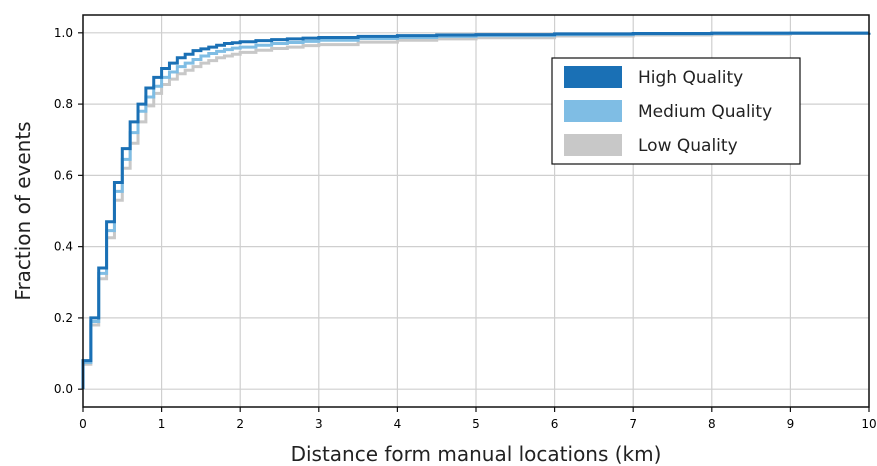 This screenshot has height=466, width=877. What do you see at coordinates (690, 78) in the screenshot?
I see `legend-label: High Quality` at bounding box center [690, 78].